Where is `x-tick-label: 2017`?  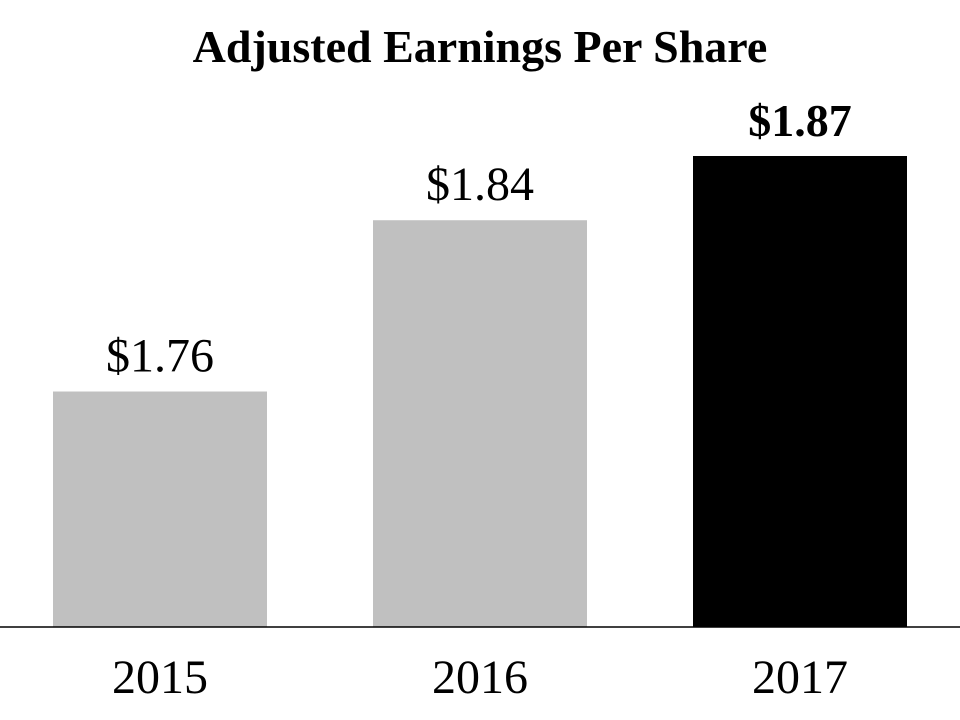
x-tick-label: 2017 is located at coordinates (800, 677).